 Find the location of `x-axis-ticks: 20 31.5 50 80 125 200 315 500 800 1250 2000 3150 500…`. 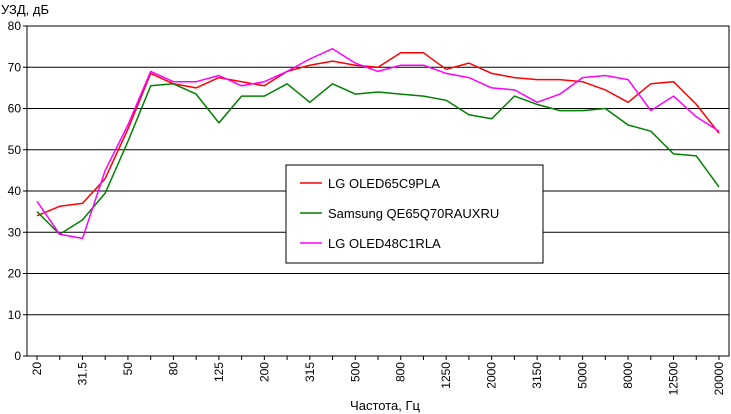

x-axis-ticks: 20 31.5 50 80 125 200 315 500 800 1250 2000 3150 500… is located at coordinates (378, 375).